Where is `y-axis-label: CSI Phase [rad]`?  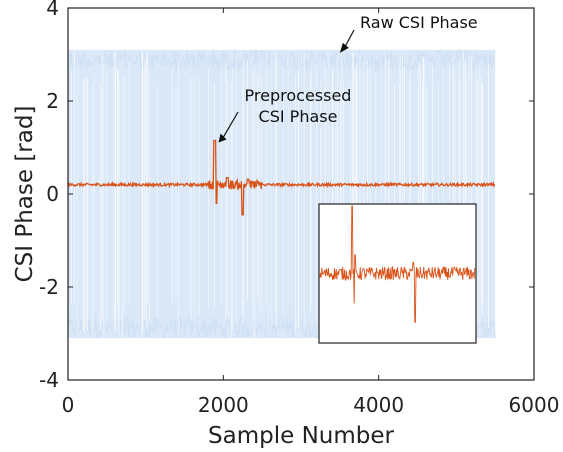 y-axis-label: CSI Phase [rad] is located at coordinates (25, 194).